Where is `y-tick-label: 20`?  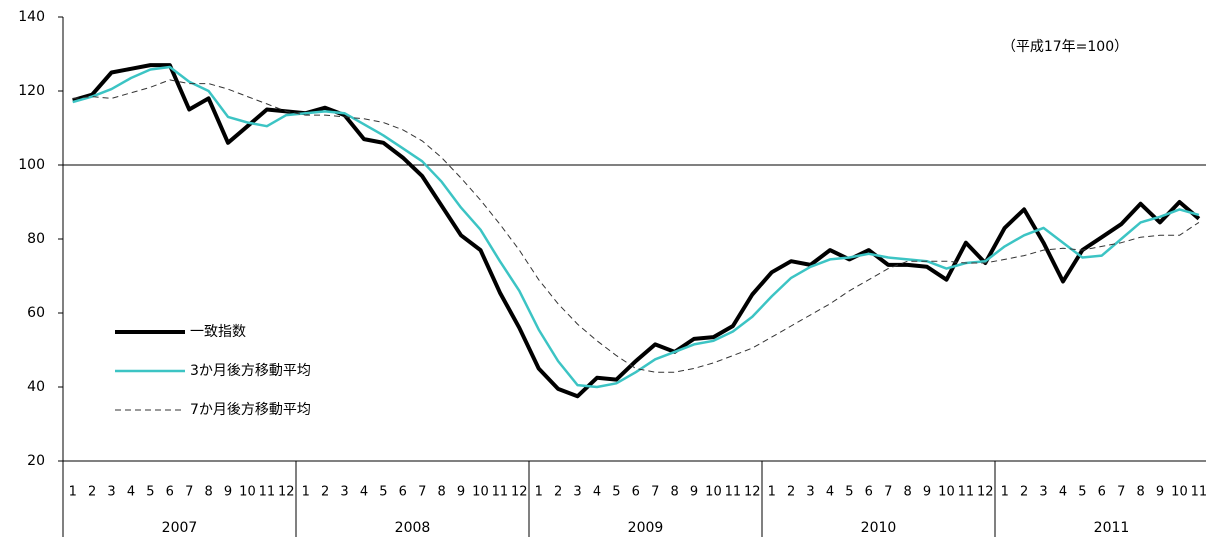 y-tick-label: 20 is located at coordinates (36, 461).